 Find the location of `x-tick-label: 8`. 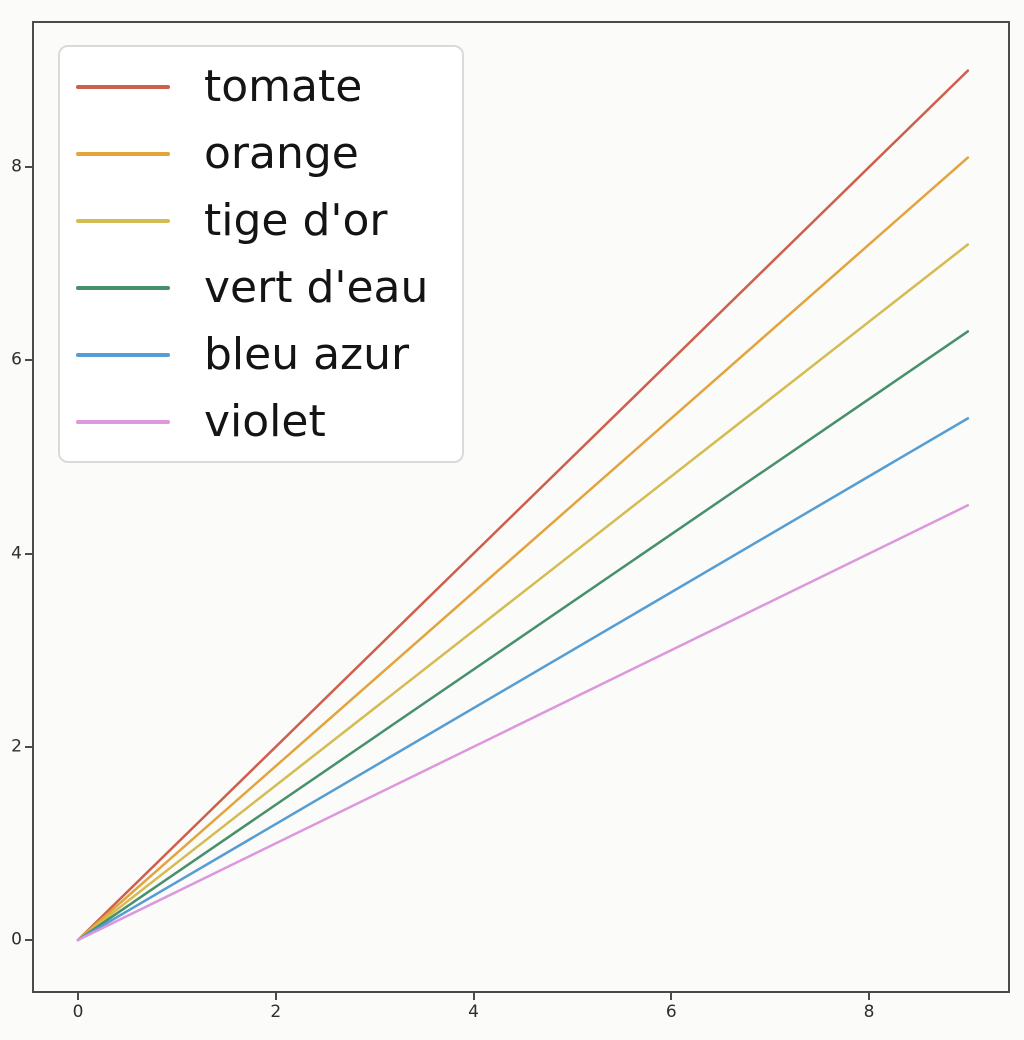

x-tick-label: 8 is located at coordinates (869, 1012).